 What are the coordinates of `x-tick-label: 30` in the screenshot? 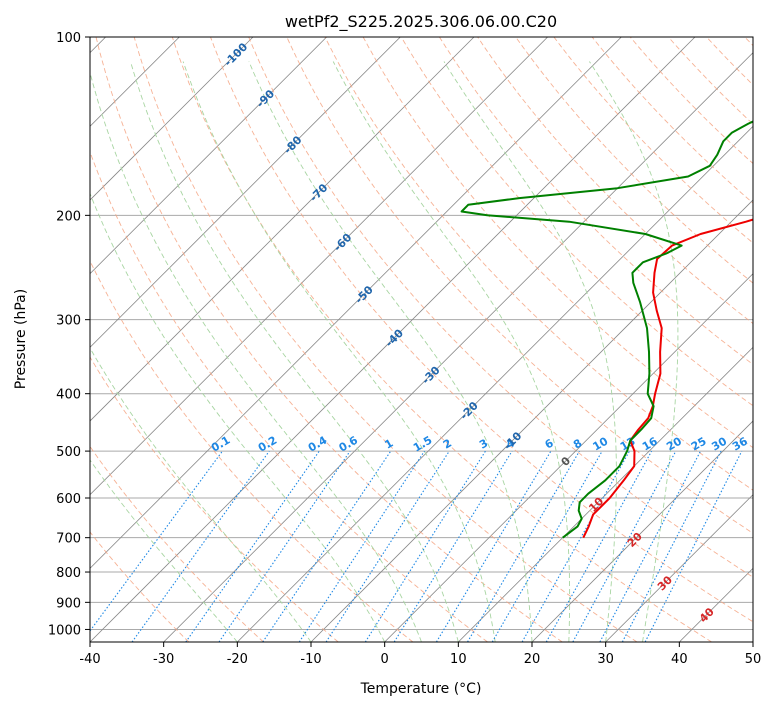 It's located at (605, 659).